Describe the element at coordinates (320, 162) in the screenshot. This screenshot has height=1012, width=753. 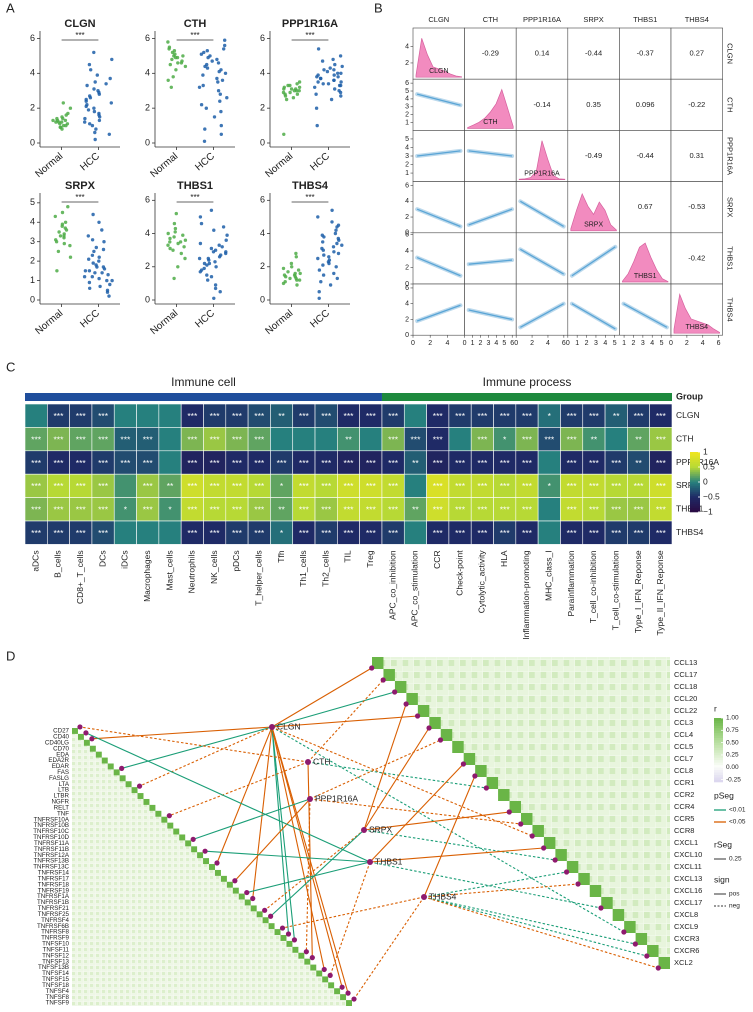
I see `x-tick-label: HCC` at that location.